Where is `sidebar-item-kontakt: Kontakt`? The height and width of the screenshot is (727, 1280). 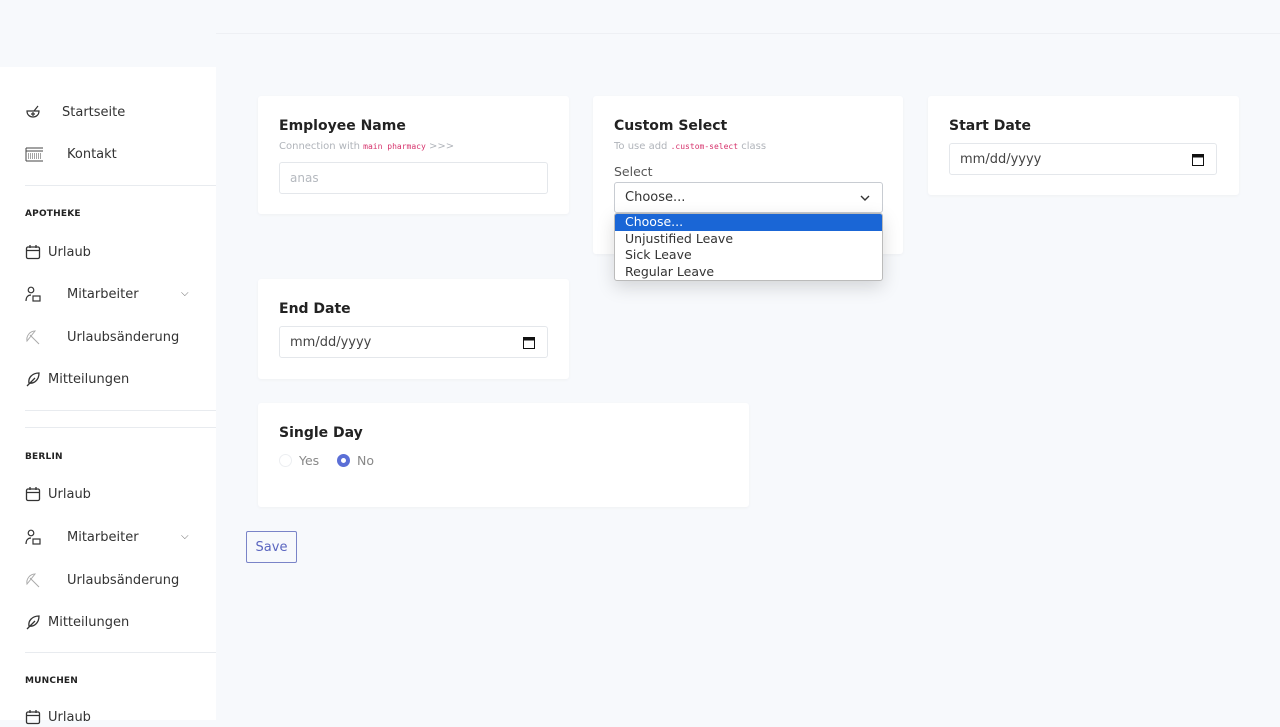
sidebar-item-kontakt: Kontakt is located at coordinates (71, 154).